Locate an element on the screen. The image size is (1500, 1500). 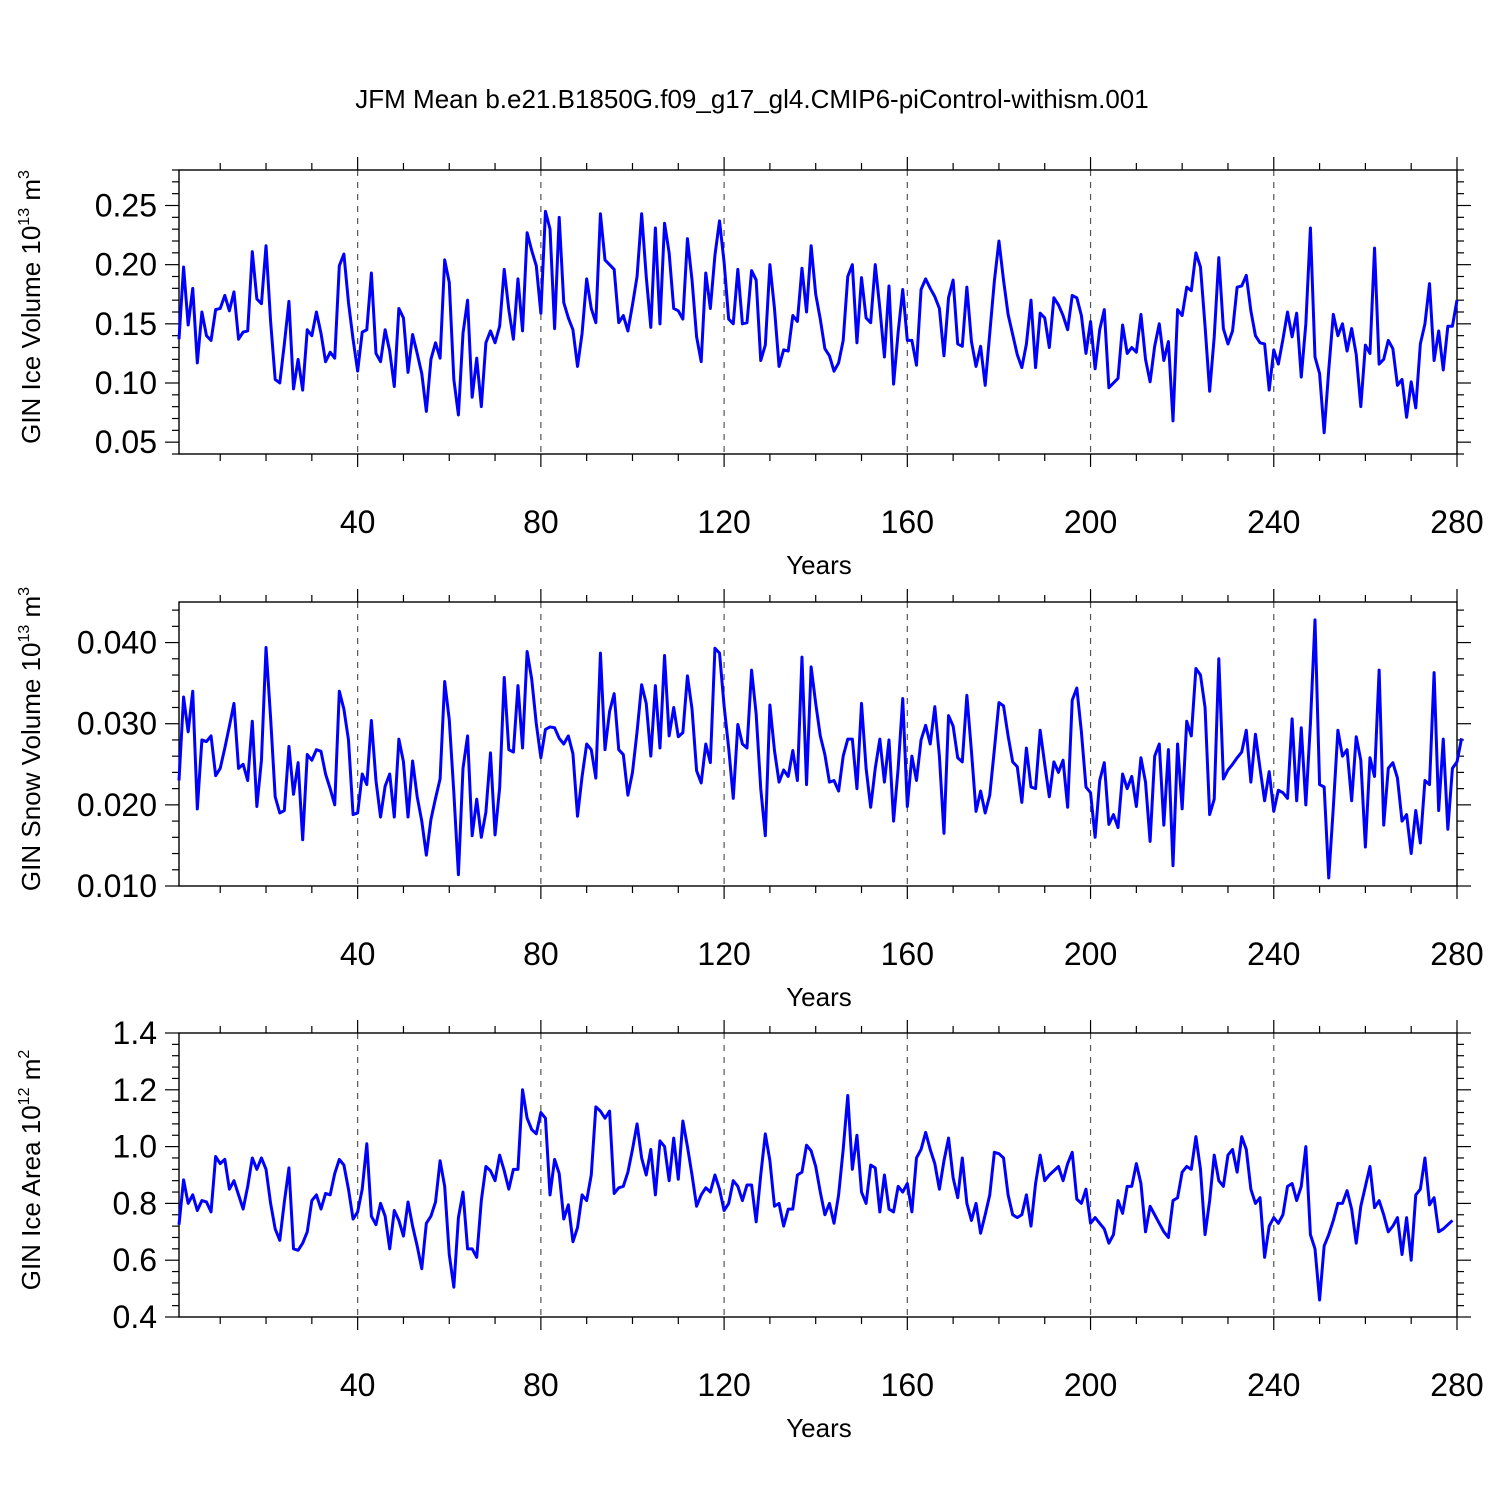
y-tick-label: 0.25 is located at coordinates (126, 206).